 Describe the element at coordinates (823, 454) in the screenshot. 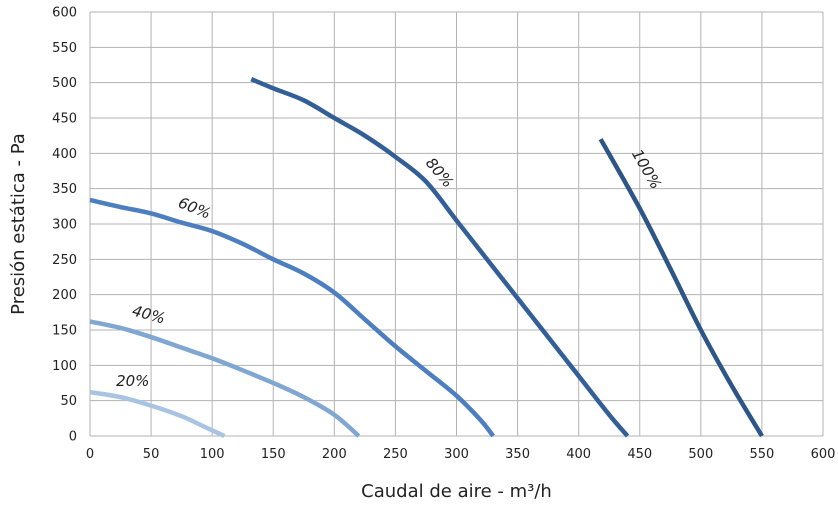

I see `x-tick-label: 600` at that location.